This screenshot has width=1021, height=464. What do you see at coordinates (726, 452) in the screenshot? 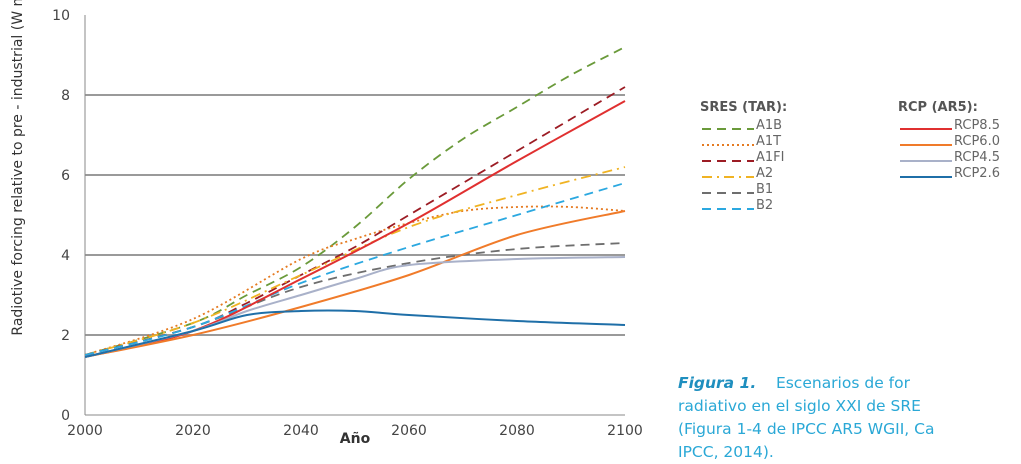
I see `caption-line-4: IPCC, 2014).` at bounding box center [726, 452].